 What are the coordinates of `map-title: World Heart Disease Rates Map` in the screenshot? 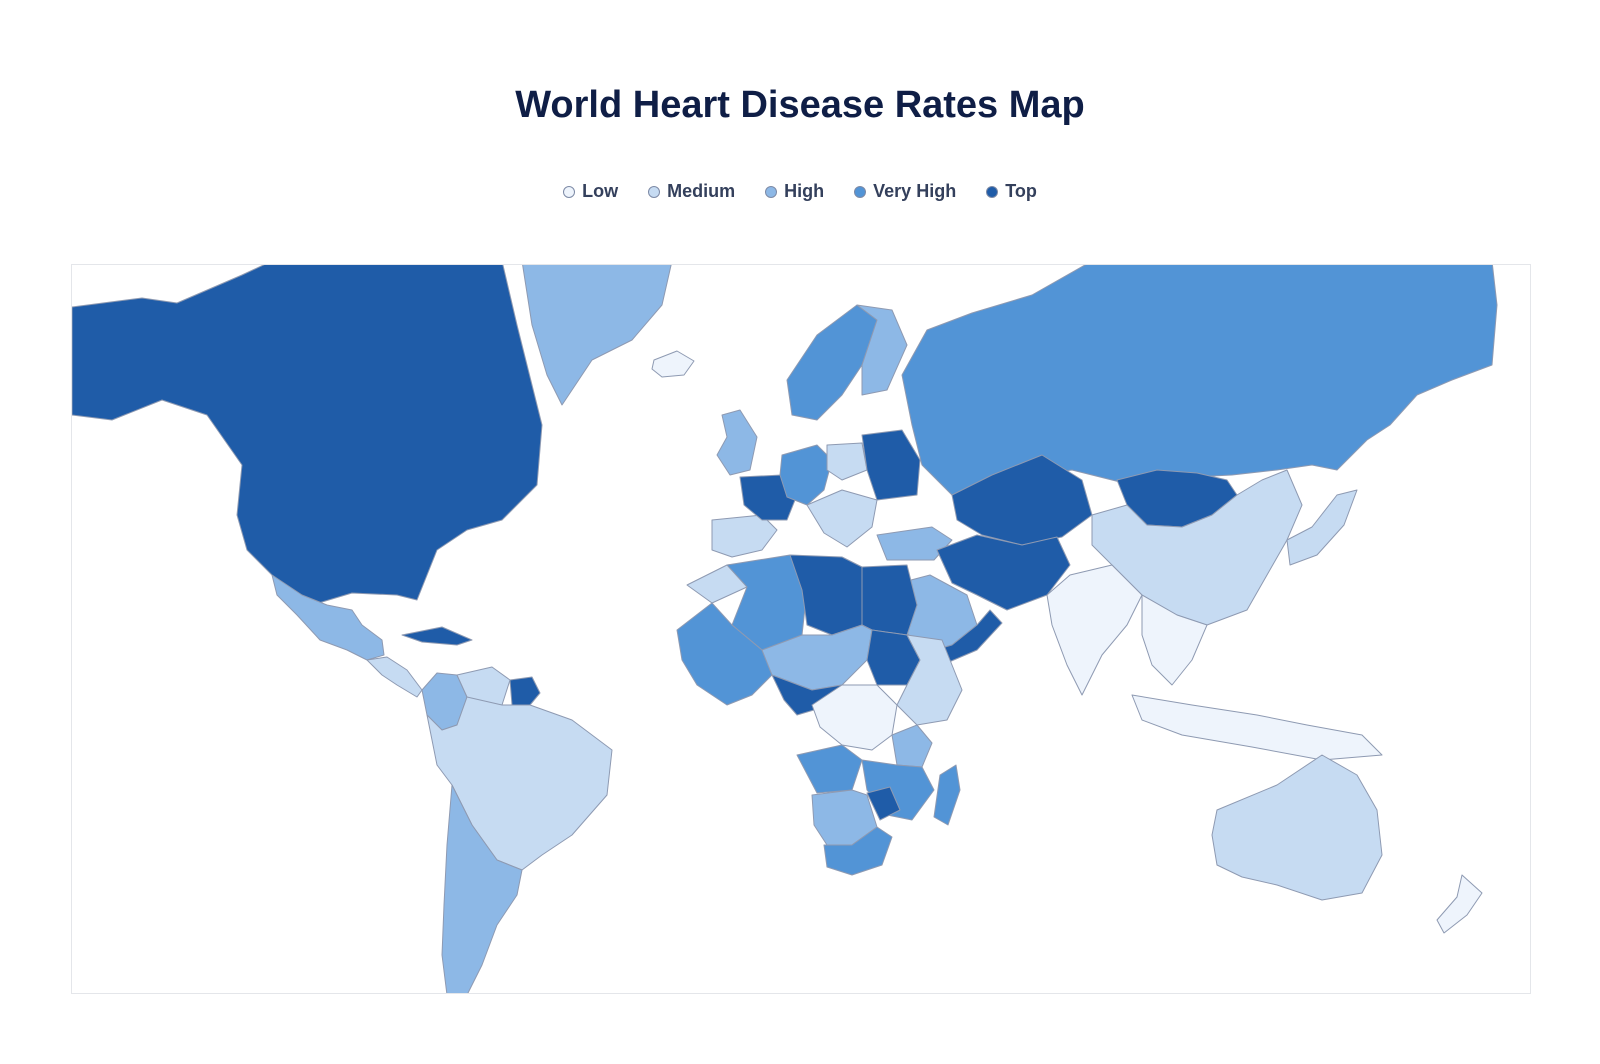 It's located at (800, 105).